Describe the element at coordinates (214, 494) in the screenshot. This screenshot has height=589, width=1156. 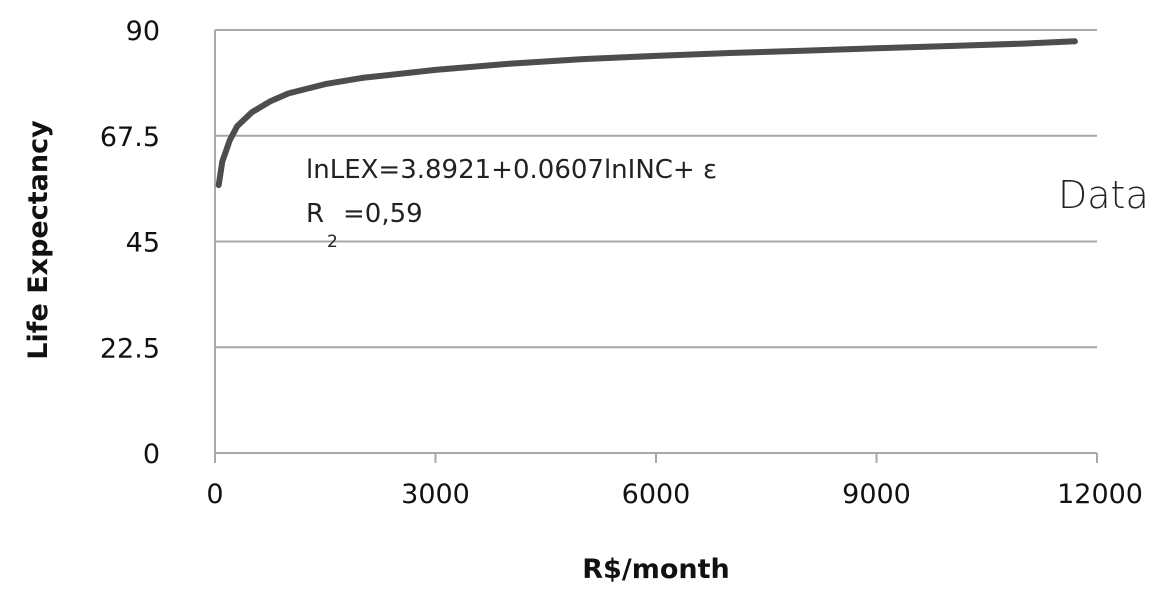
I see `x-tick-label-0: 0` at that location.